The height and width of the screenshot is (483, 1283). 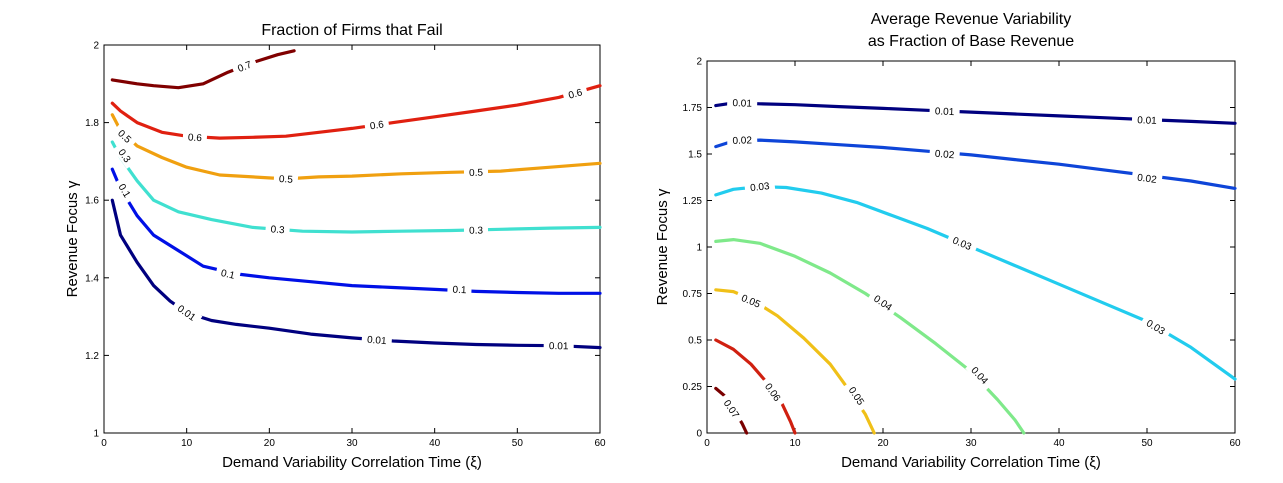 I want to click on y-tick-label: 1.75, so click(x=693, y=108).